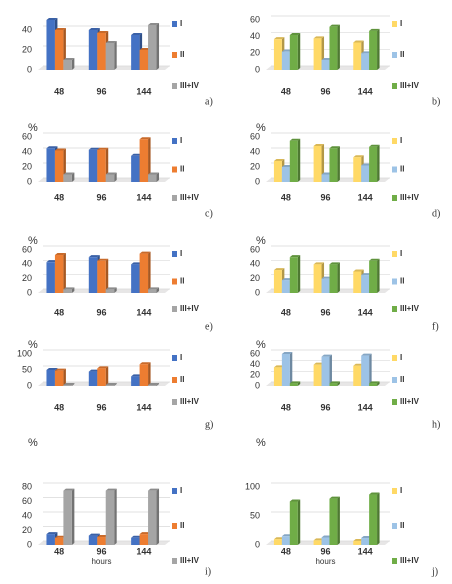 This screenshot has height=584, width=452. What do you see at coordinates (27, 249) in the screenshot?
I see `y-tick-label: 60` at bounding box center [27, 249].